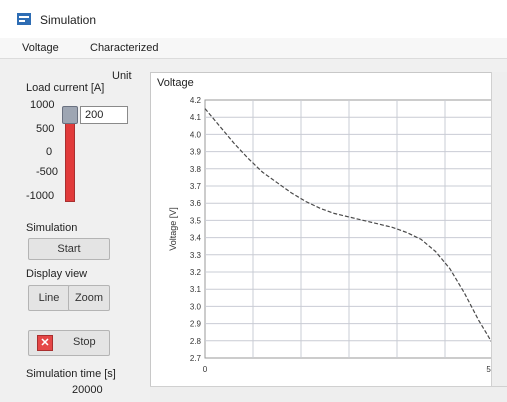  I want to click on menu-bar: Voltage Characterized, so click(253, 48).